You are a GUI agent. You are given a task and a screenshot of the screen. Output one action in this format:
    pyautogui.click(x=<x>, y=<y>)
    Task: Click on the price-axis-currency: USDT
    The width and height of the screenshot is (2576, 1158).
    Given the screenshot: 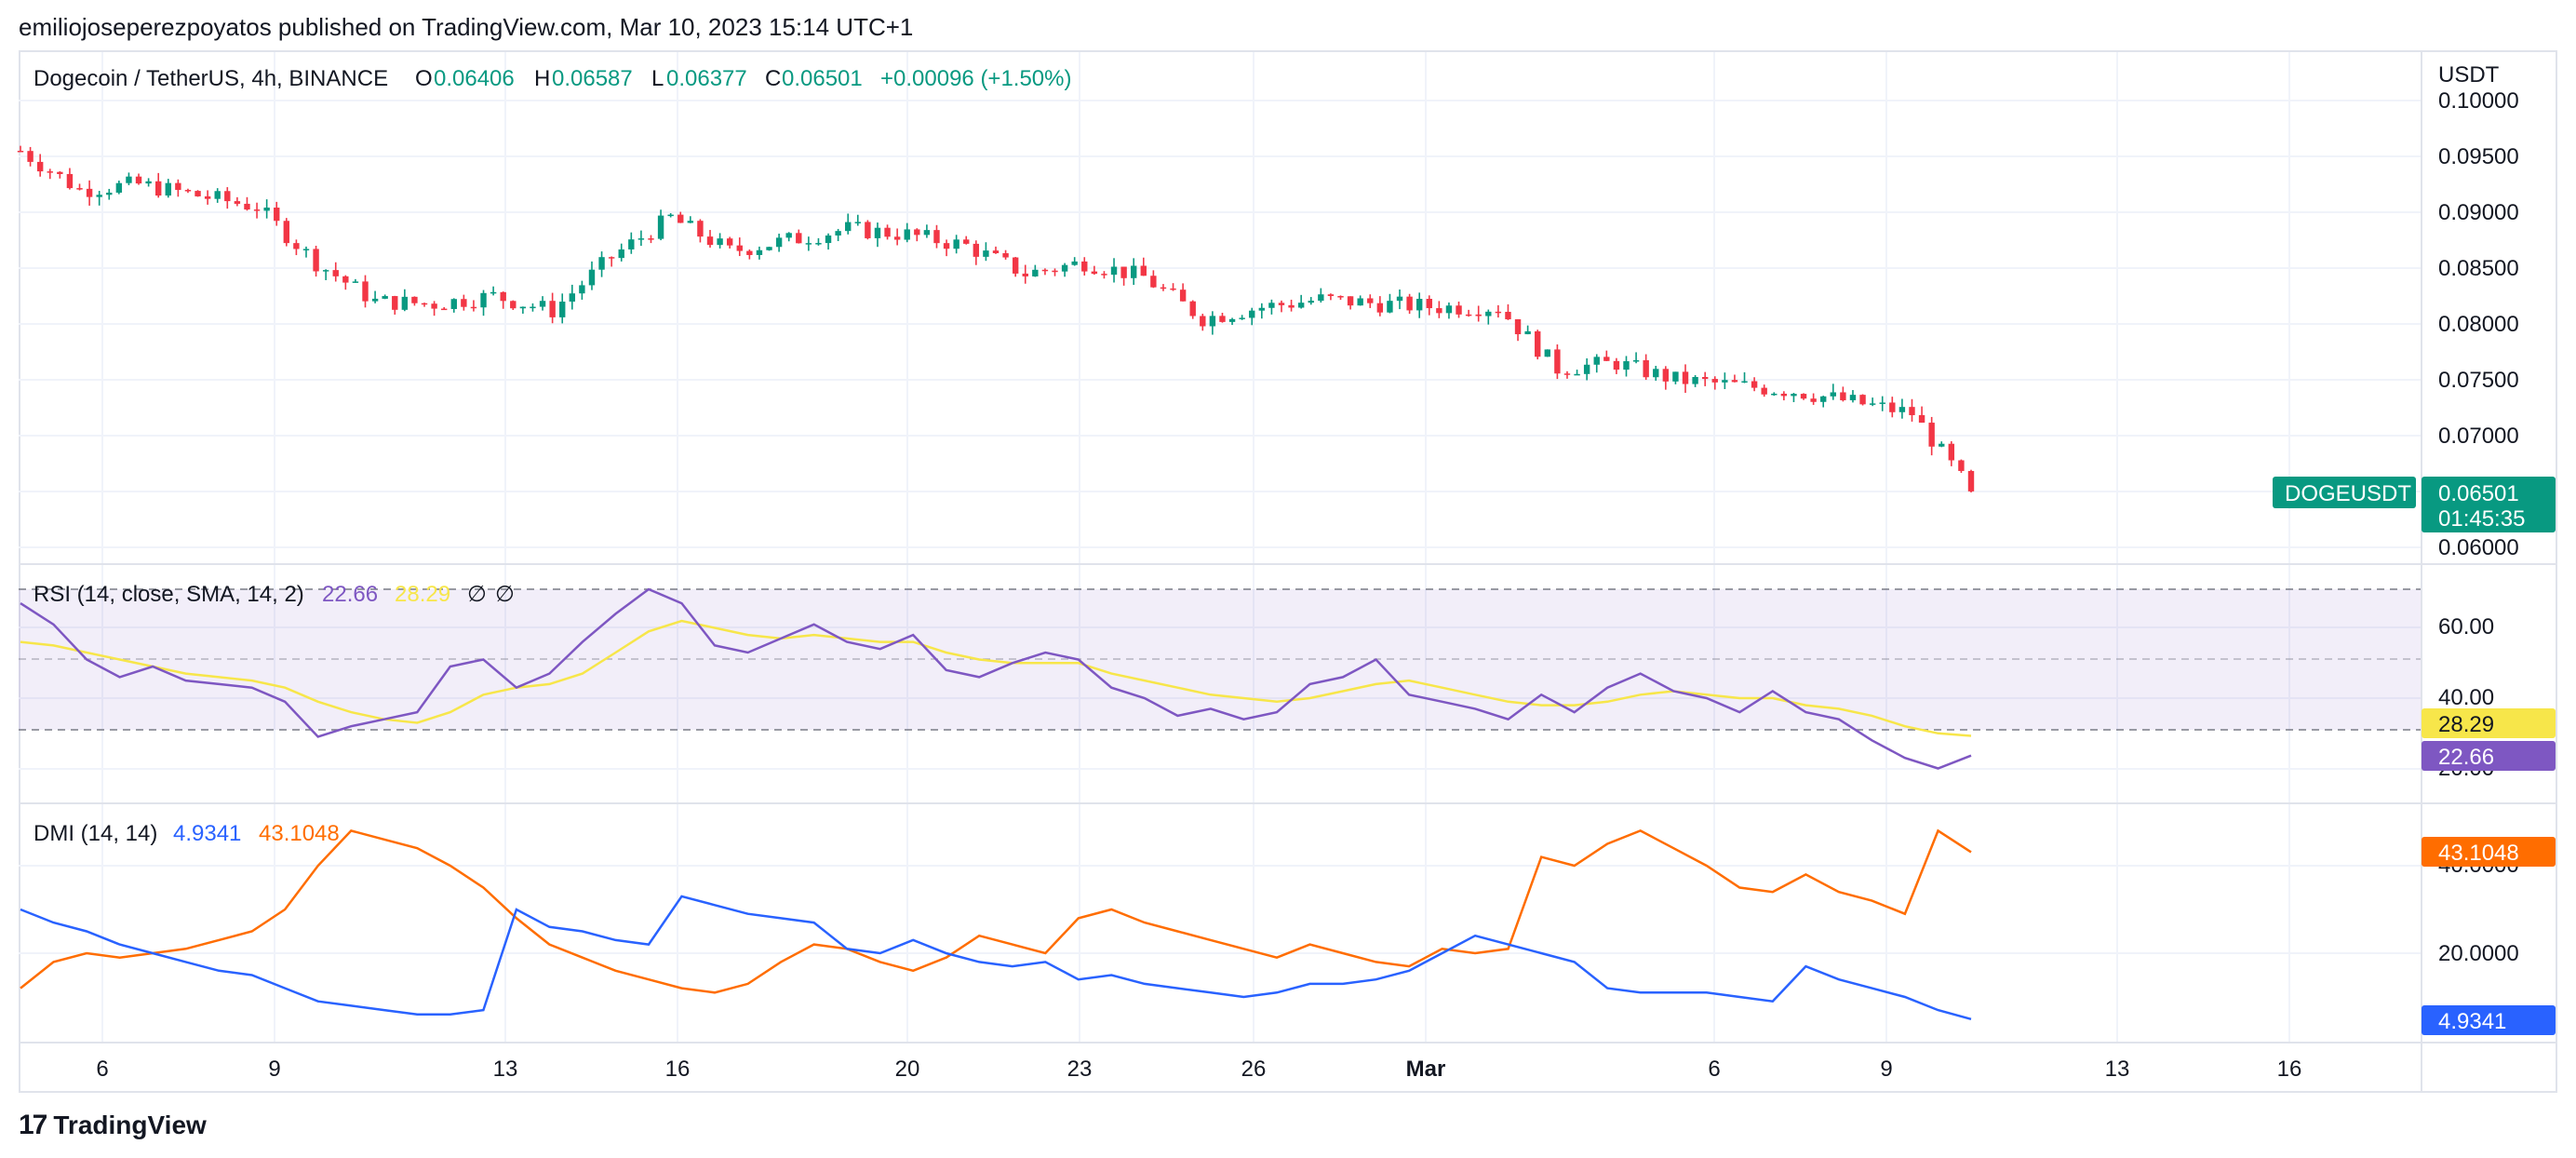 What is the action you would take?
    pyautogui.click(x=2469, y=75)
    